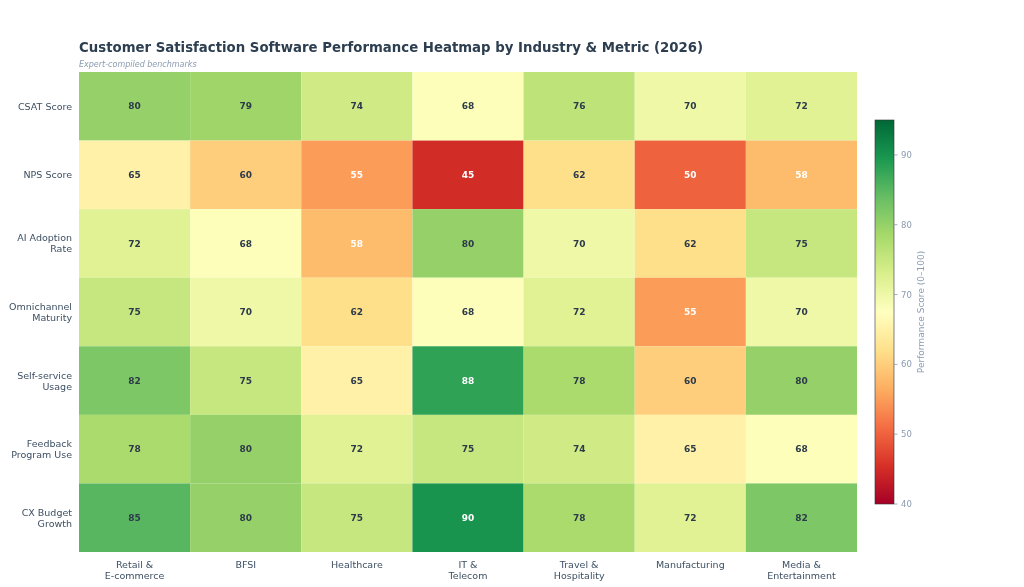  Describe the element at coordinates (467, 570) in the screenshot. I see `x-tick-label: IT & Telecom` at that location.